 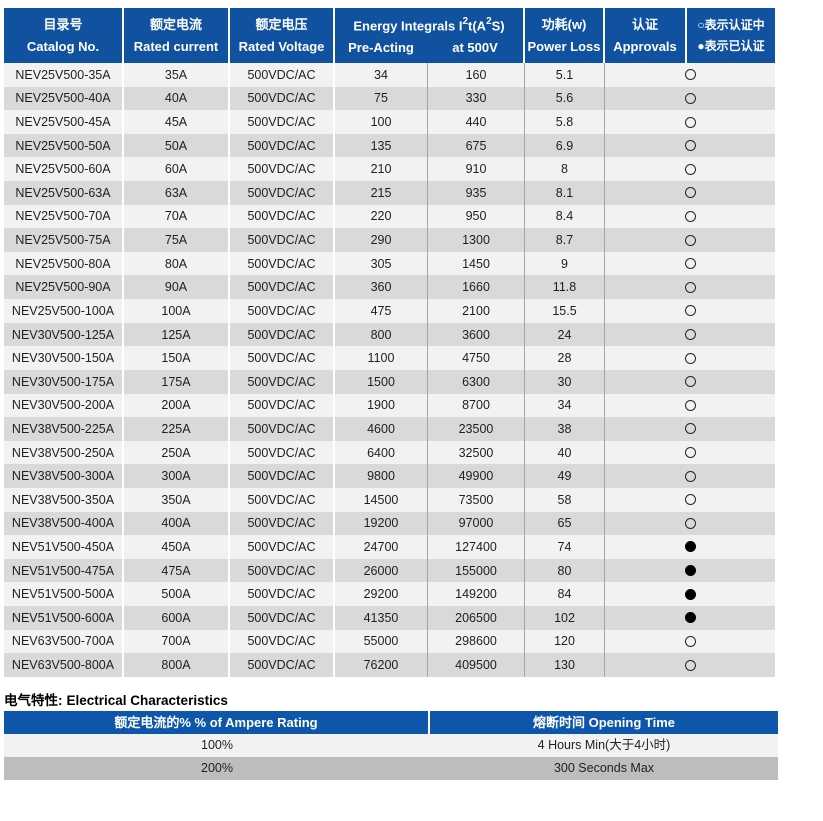 What do you see at coordinates (389, 429) in the screenshot?
I see `spec-row: NEV38V500-225A 225A 500VDC/AC 4600 23500 38` at bounding box center [389, 429].